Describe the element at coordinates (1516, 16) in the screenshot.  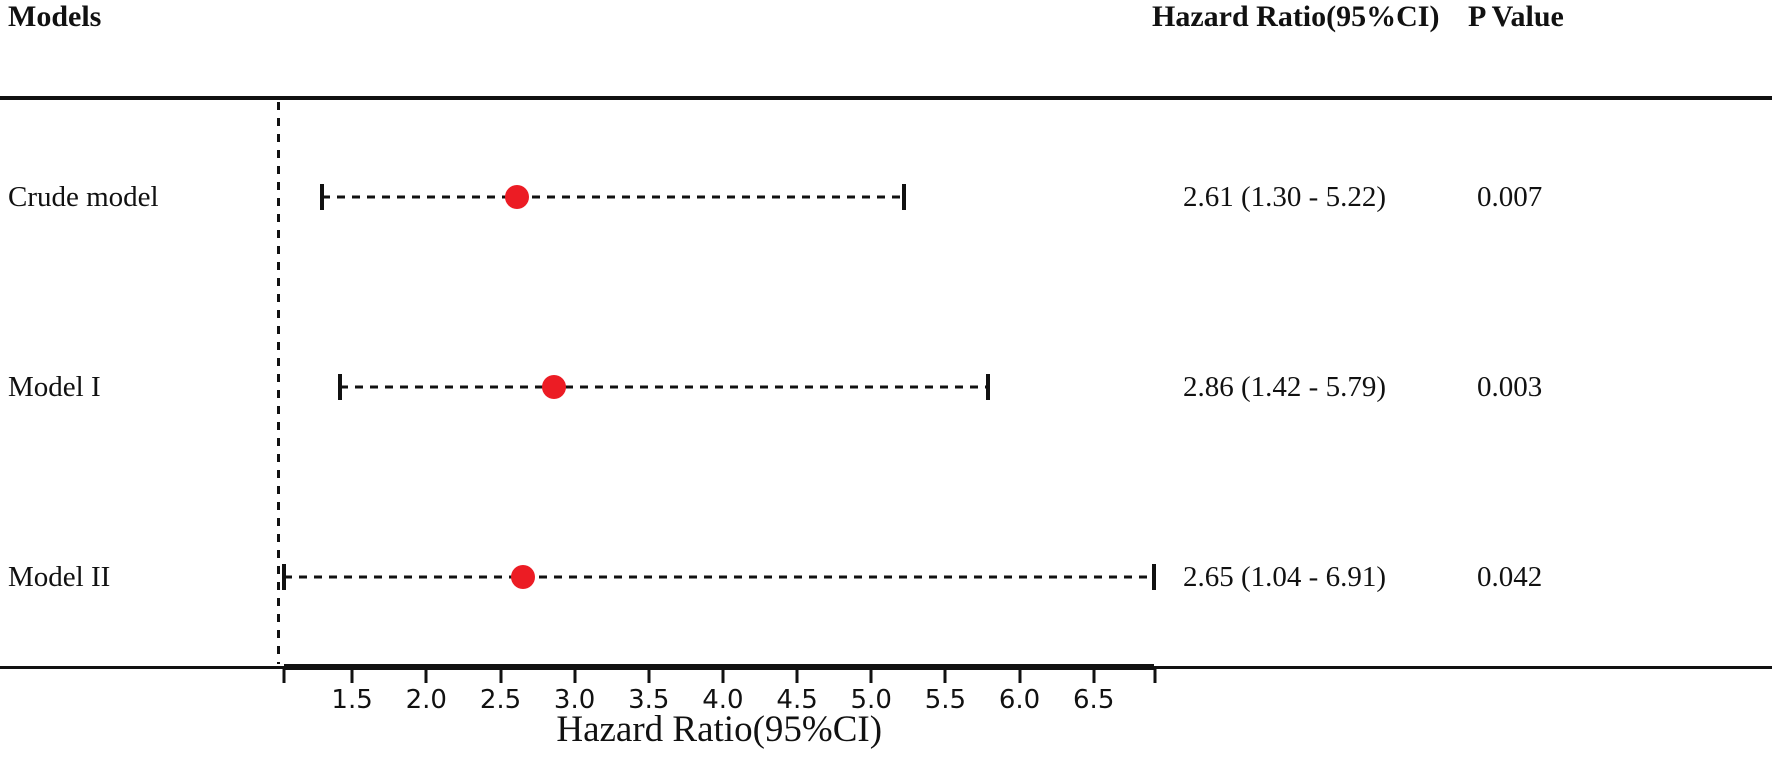
I see `column-header-p-value: P Value` at that location.